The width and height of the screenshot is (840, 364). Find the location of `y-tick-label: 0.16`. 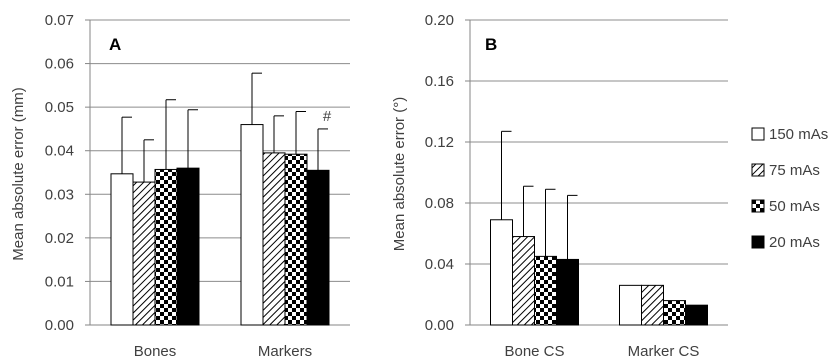

y-tick-label: 0.16 is located at coordinates (439, 81).